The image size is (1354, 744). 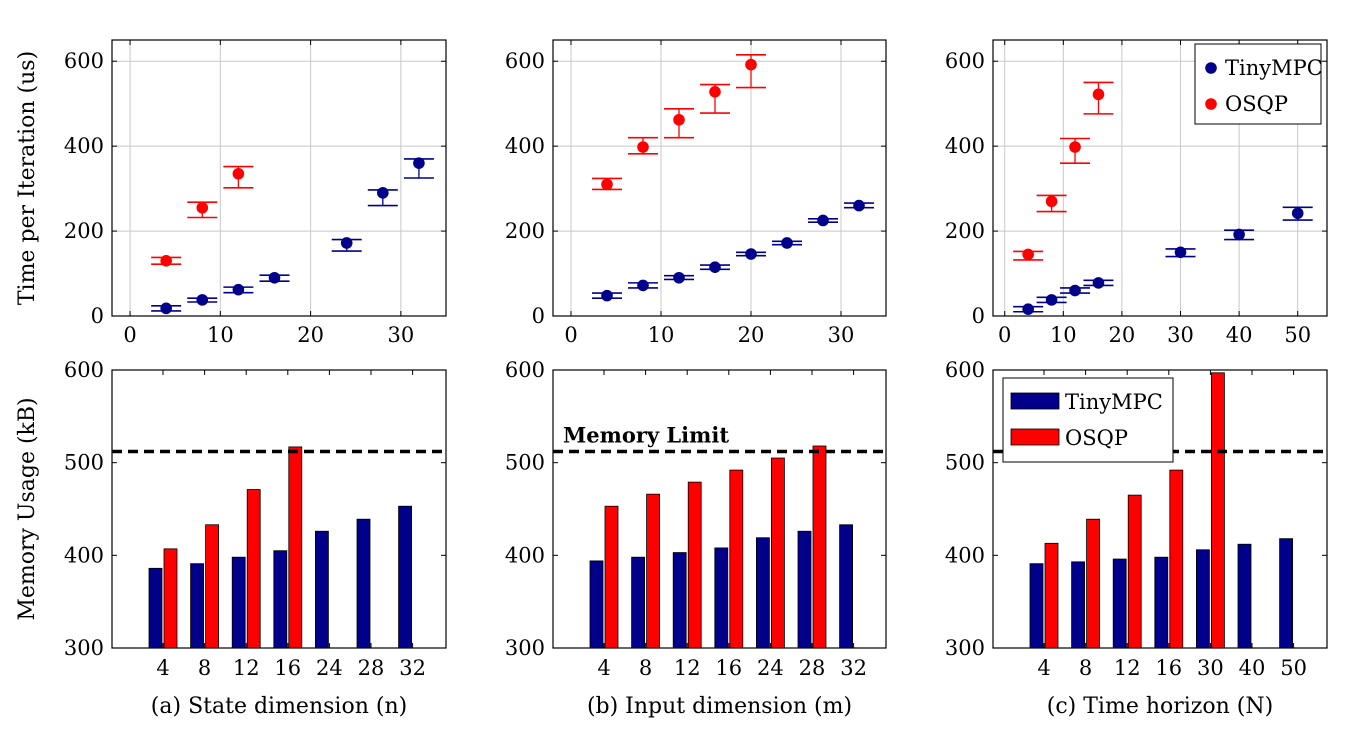 I want to click on category-label: 28, so click(x=812, y=668).